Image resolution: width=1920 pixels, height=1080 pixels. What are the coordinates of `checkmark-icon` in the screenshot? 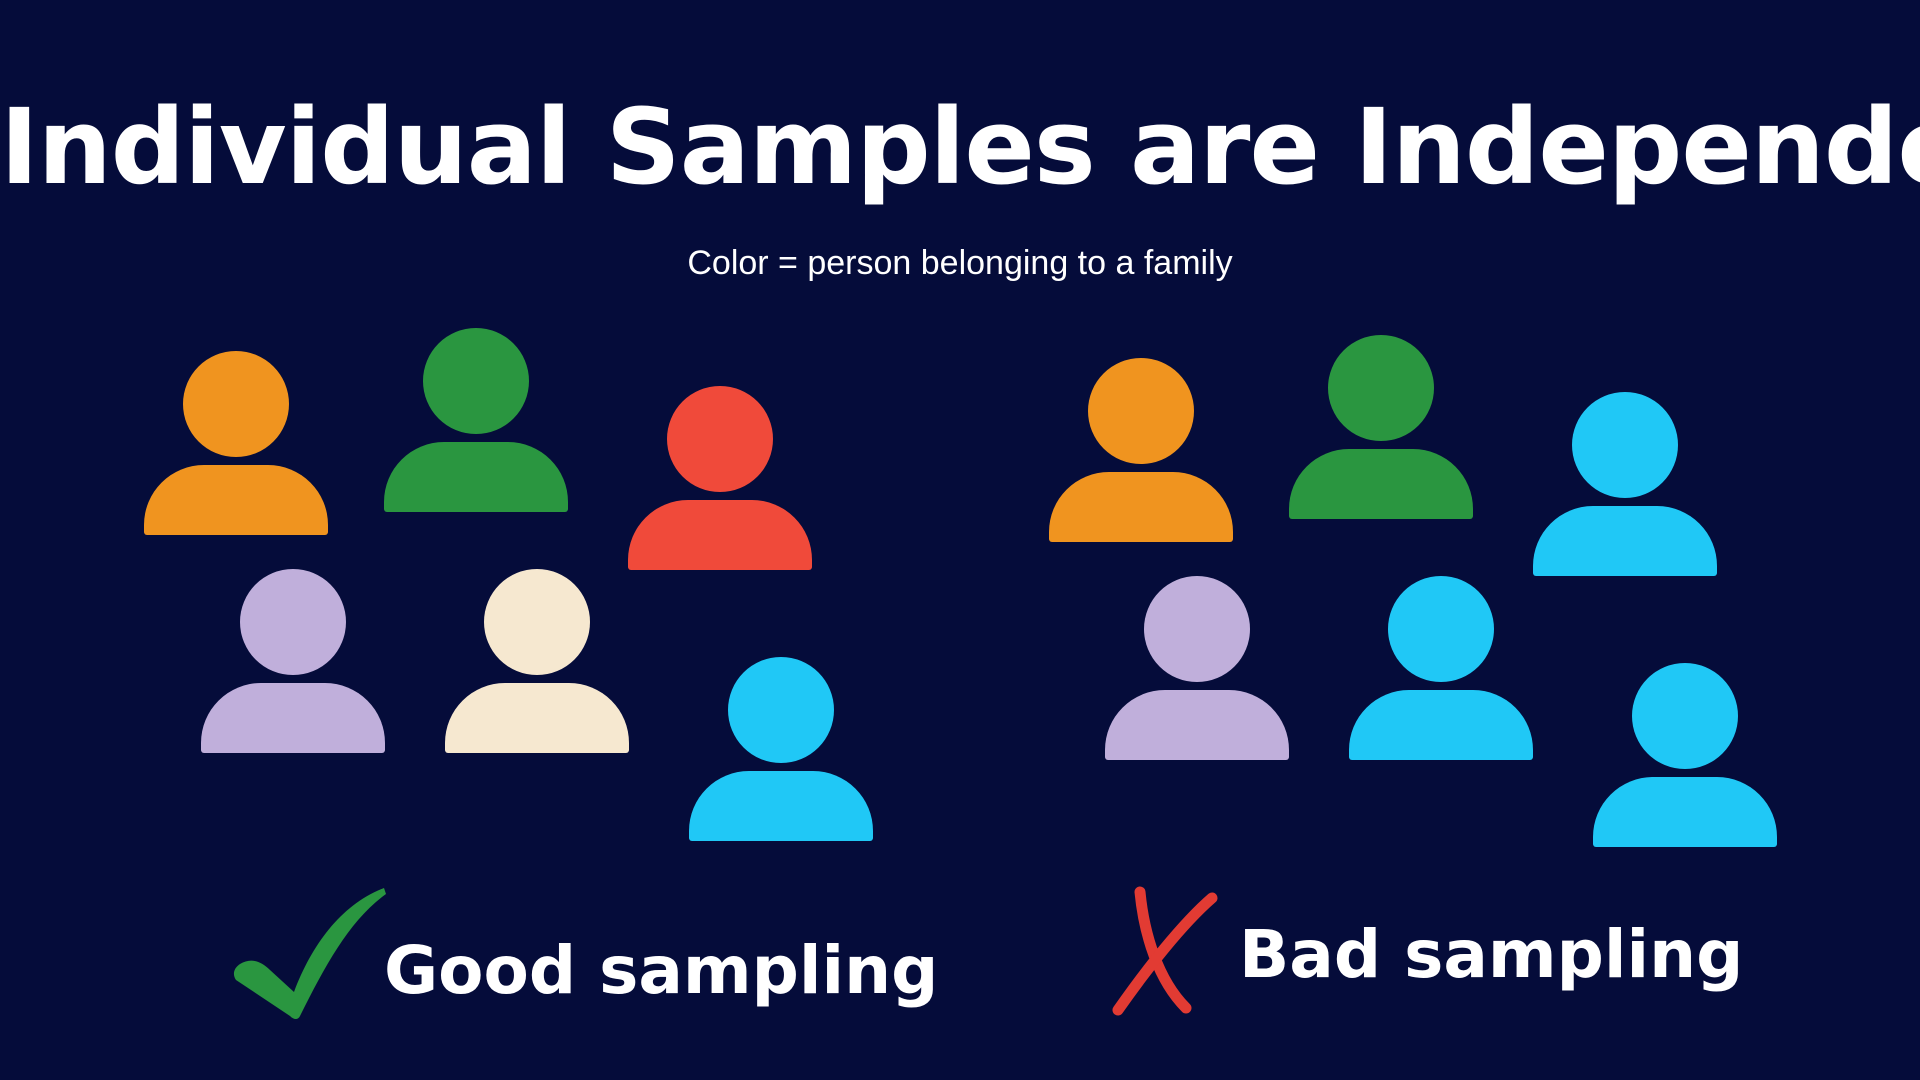 It's located at (309, 953).